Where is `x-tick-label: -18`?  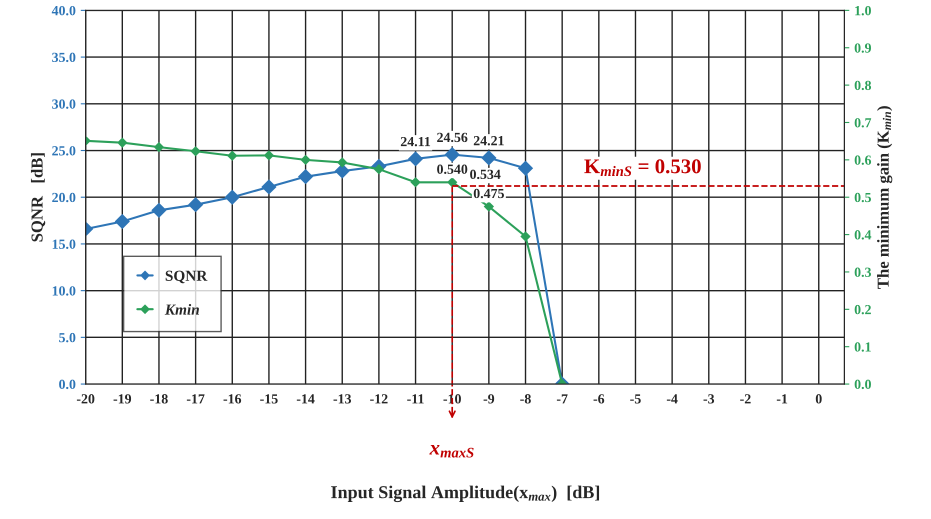 x-tick-label: -18 is located at coordinates (159, 399).